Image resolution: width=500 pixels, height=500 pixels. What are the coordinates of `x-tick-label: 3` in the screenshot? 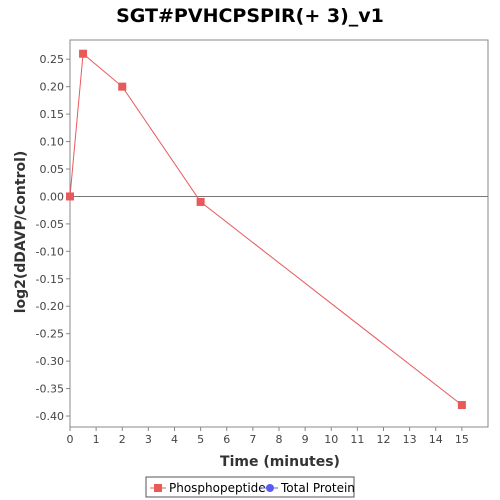 It's located at (148, 439).